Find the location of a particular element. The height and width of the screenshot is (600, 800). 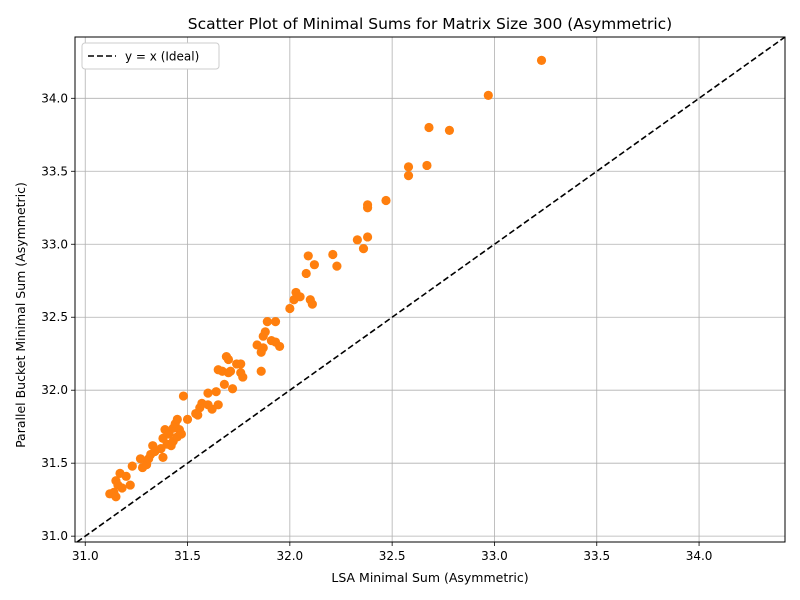

x-tick-label: 32.5 is located at coordinates (392, 556).